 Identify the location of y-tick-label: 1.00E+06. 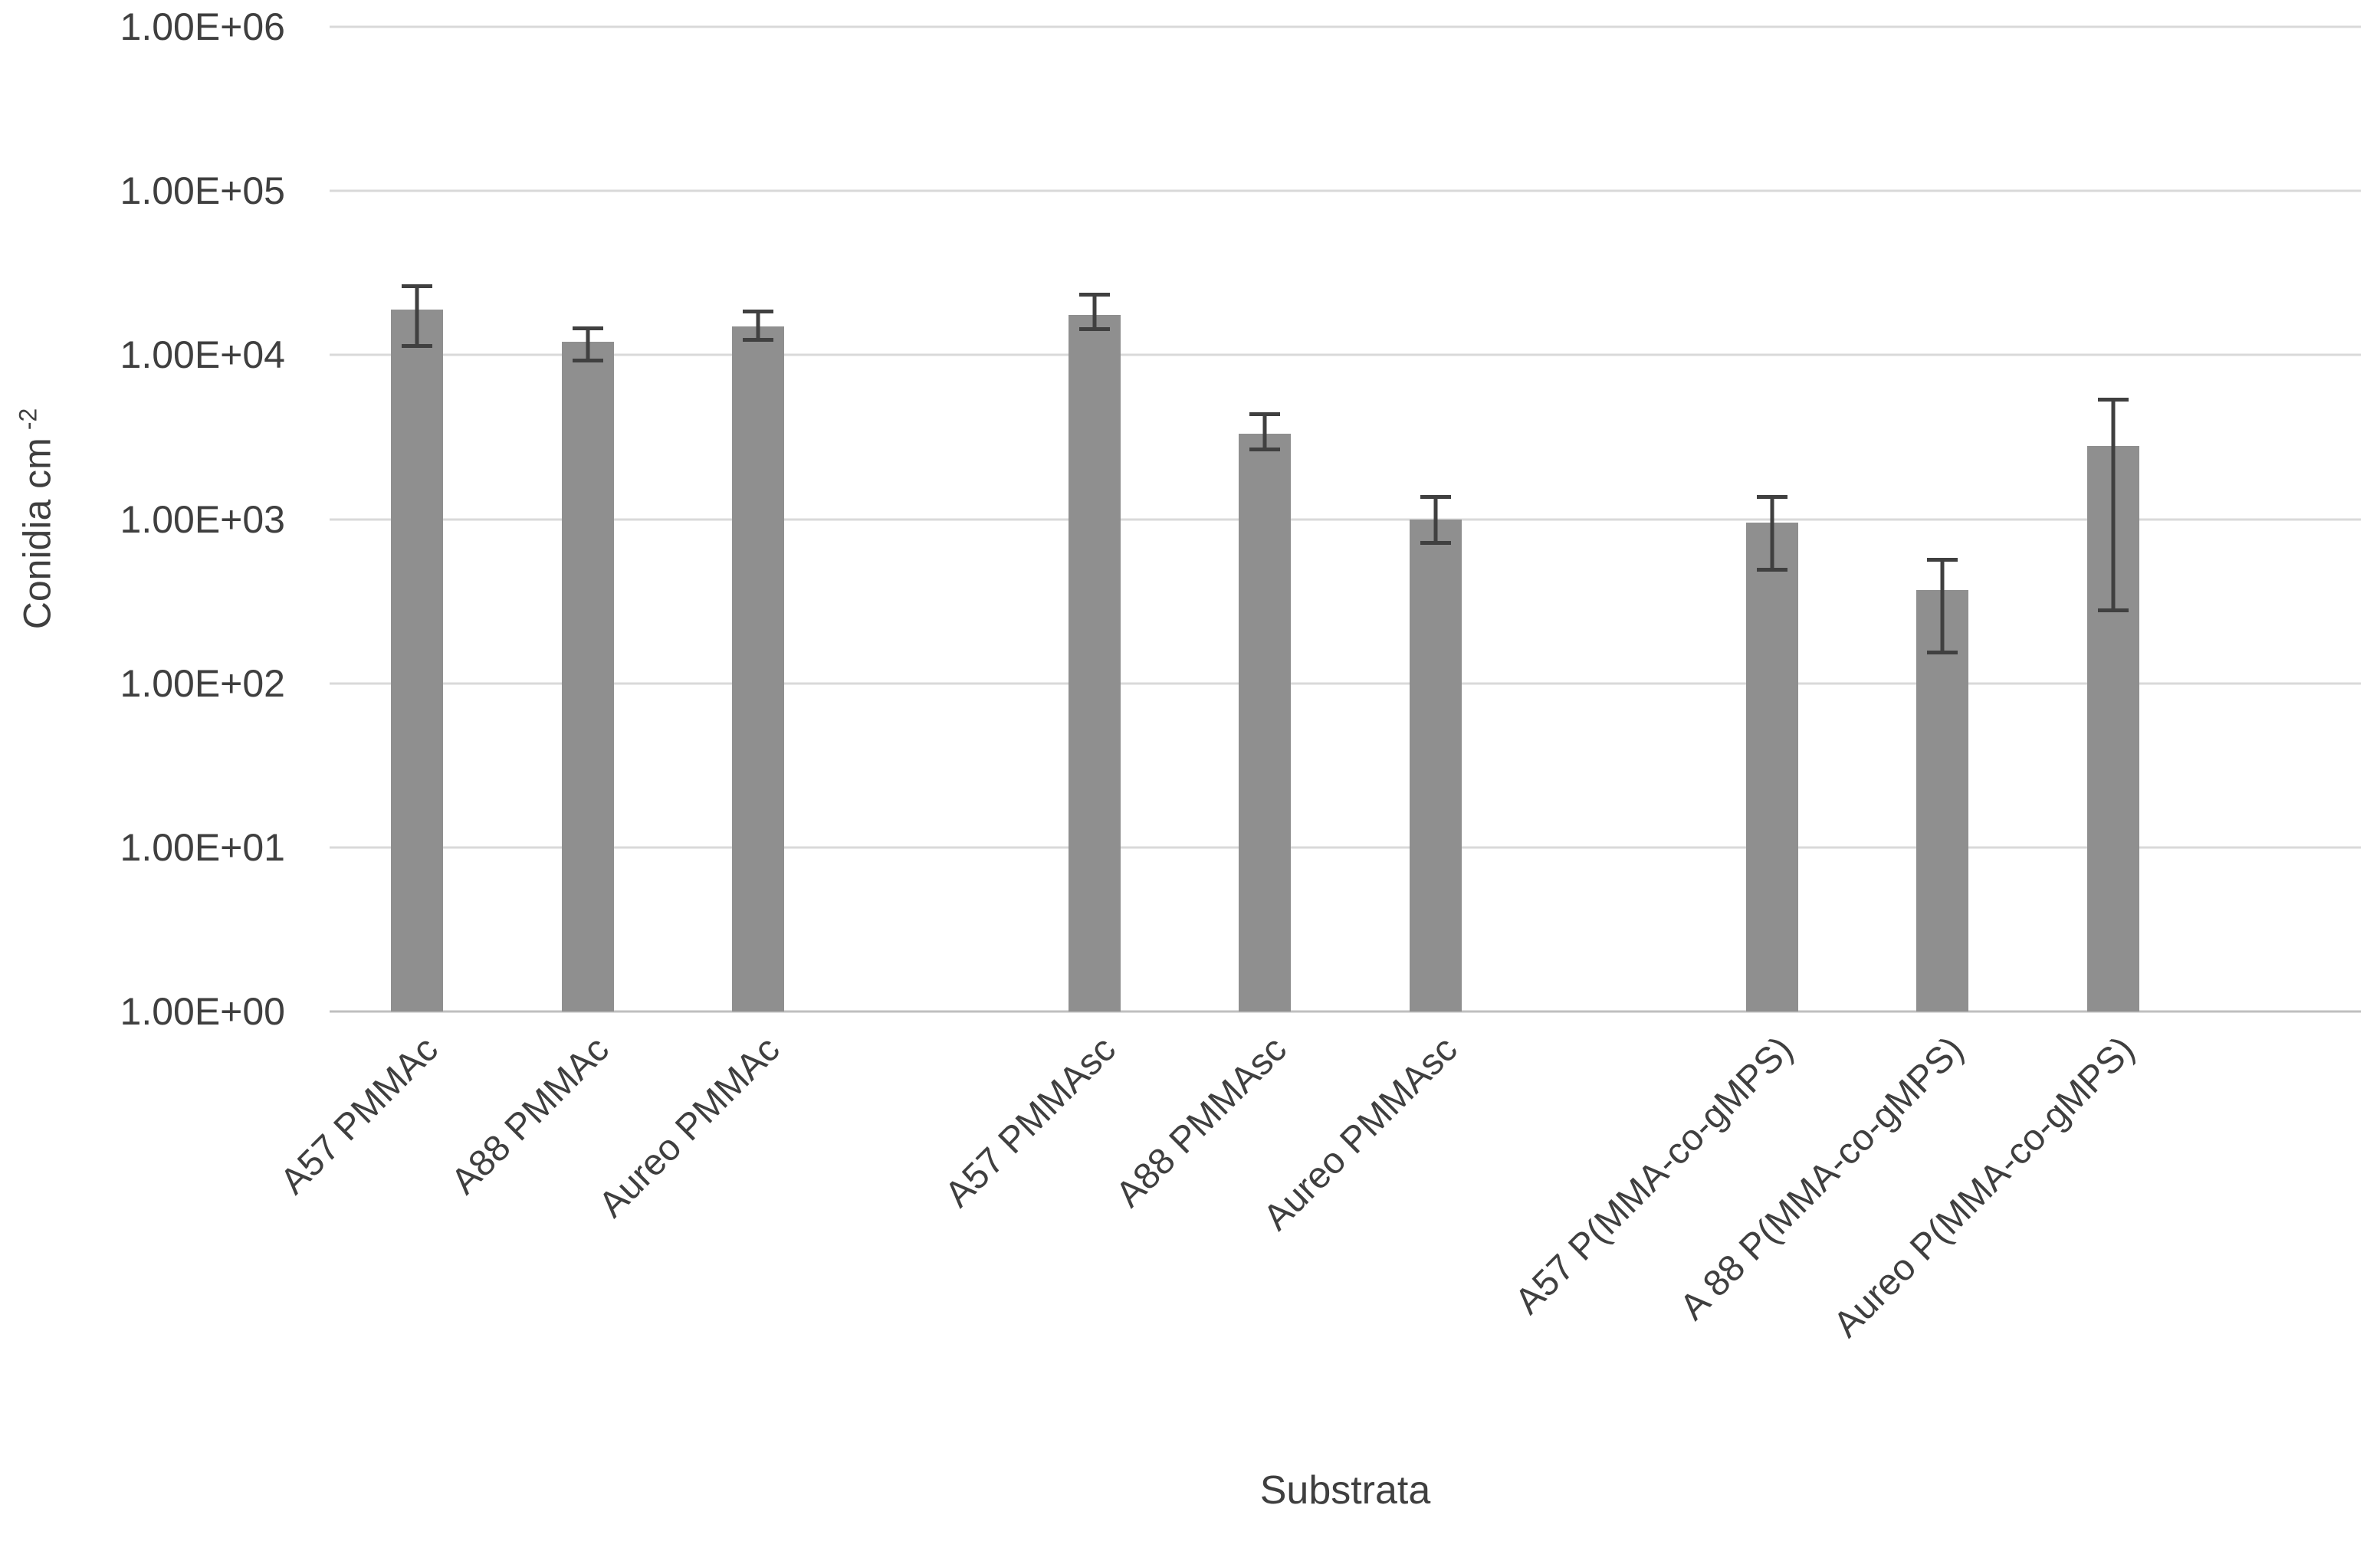
(202, 26).